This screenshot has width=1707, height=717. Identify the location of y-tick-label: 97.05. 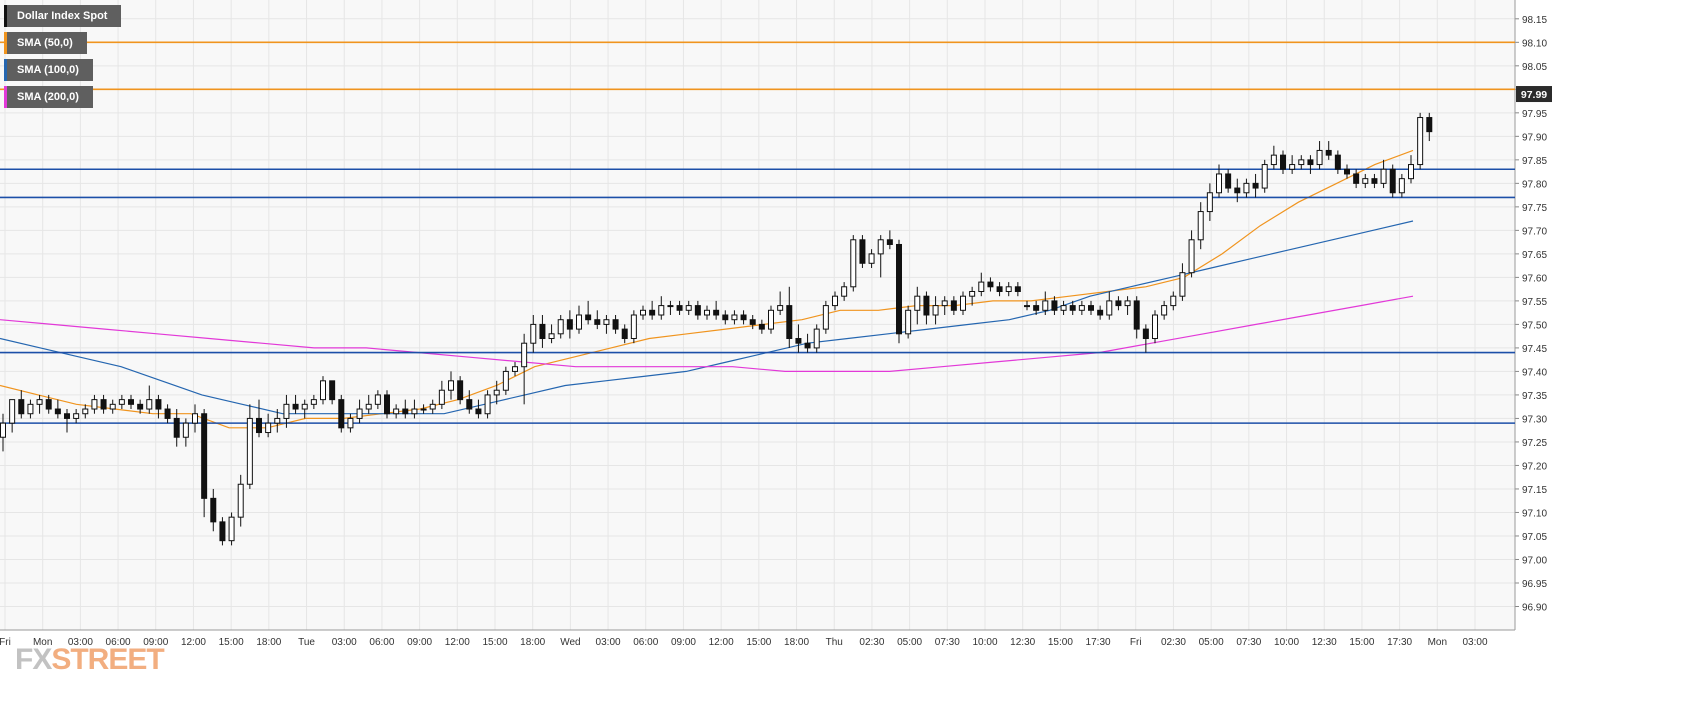
(1534, 537).